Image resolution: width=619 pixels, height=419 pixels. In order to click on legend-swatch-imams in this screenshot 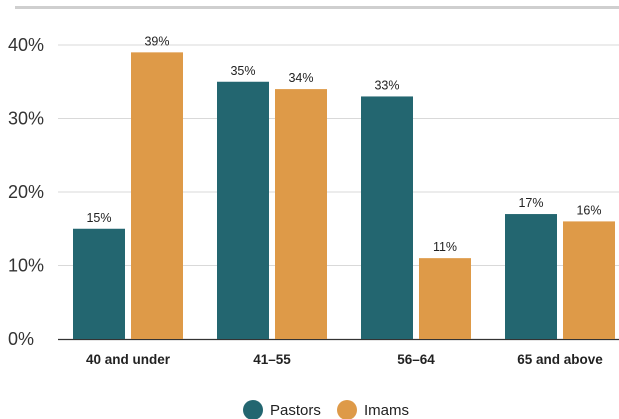, I will do `click(347, 409)`.